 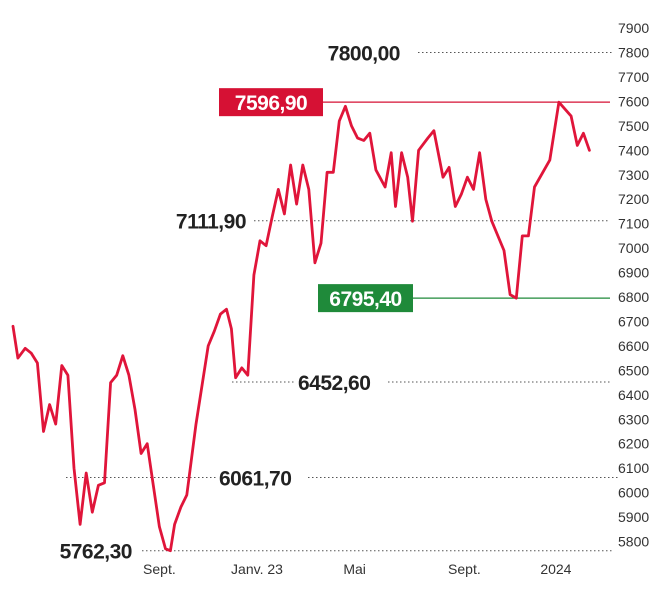 I want to click on level-label: 7800,00, so click(x=364, y=54).